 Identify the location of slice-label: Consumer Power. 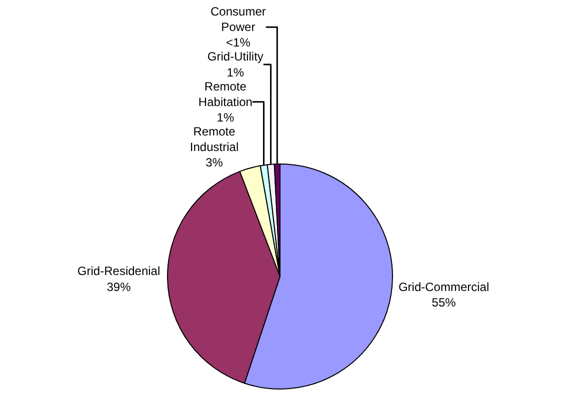
(238, 19).